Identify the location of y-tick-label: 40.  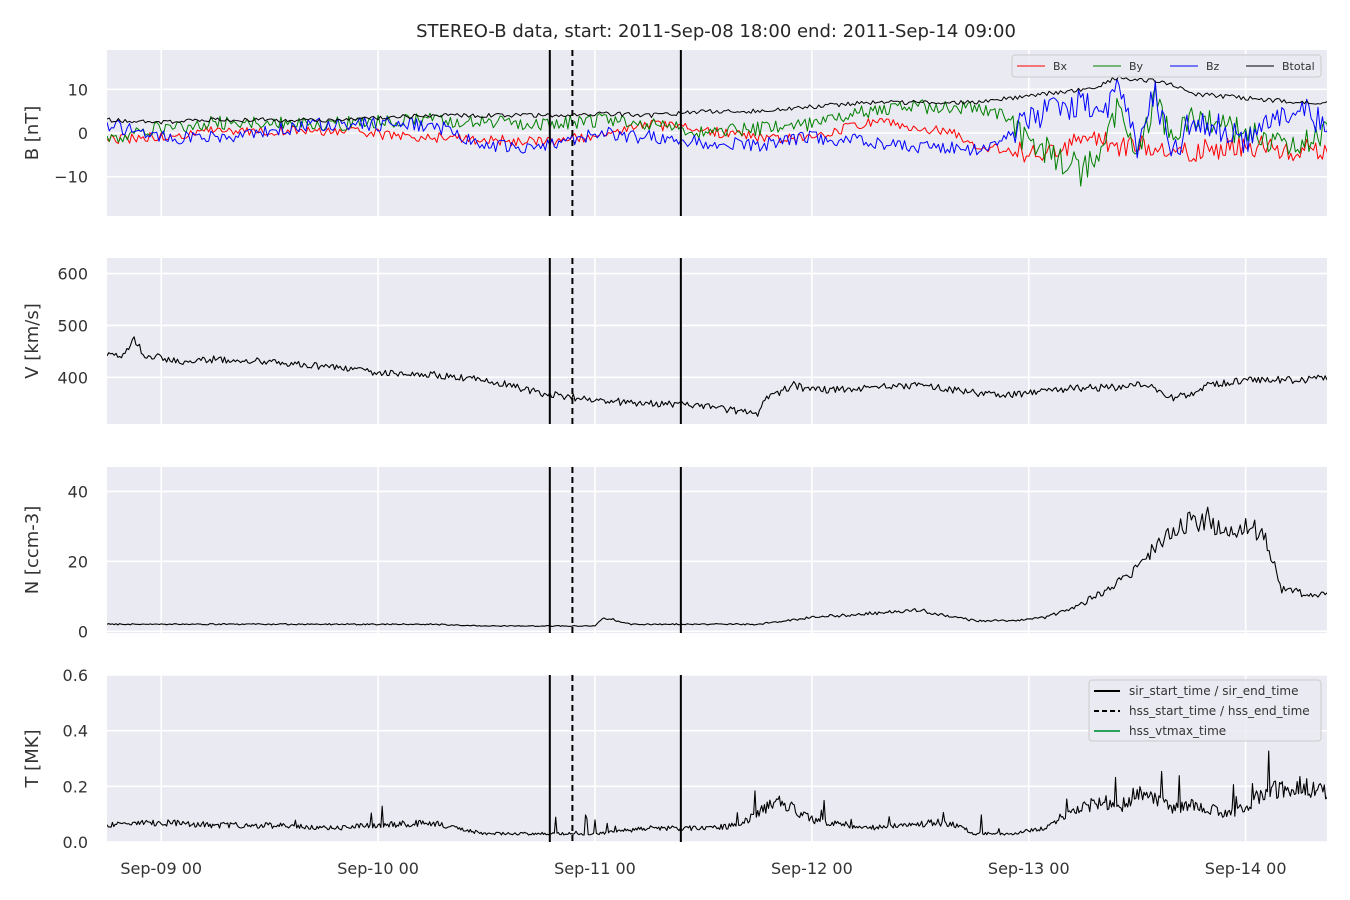
(78, 491).